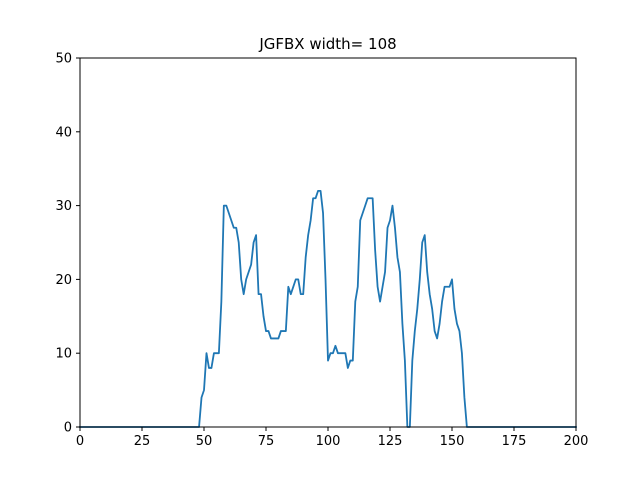 The width and height of the screenshot is (640, 480). I want to click on x-tick-label-125: 125, so click(390, 441).